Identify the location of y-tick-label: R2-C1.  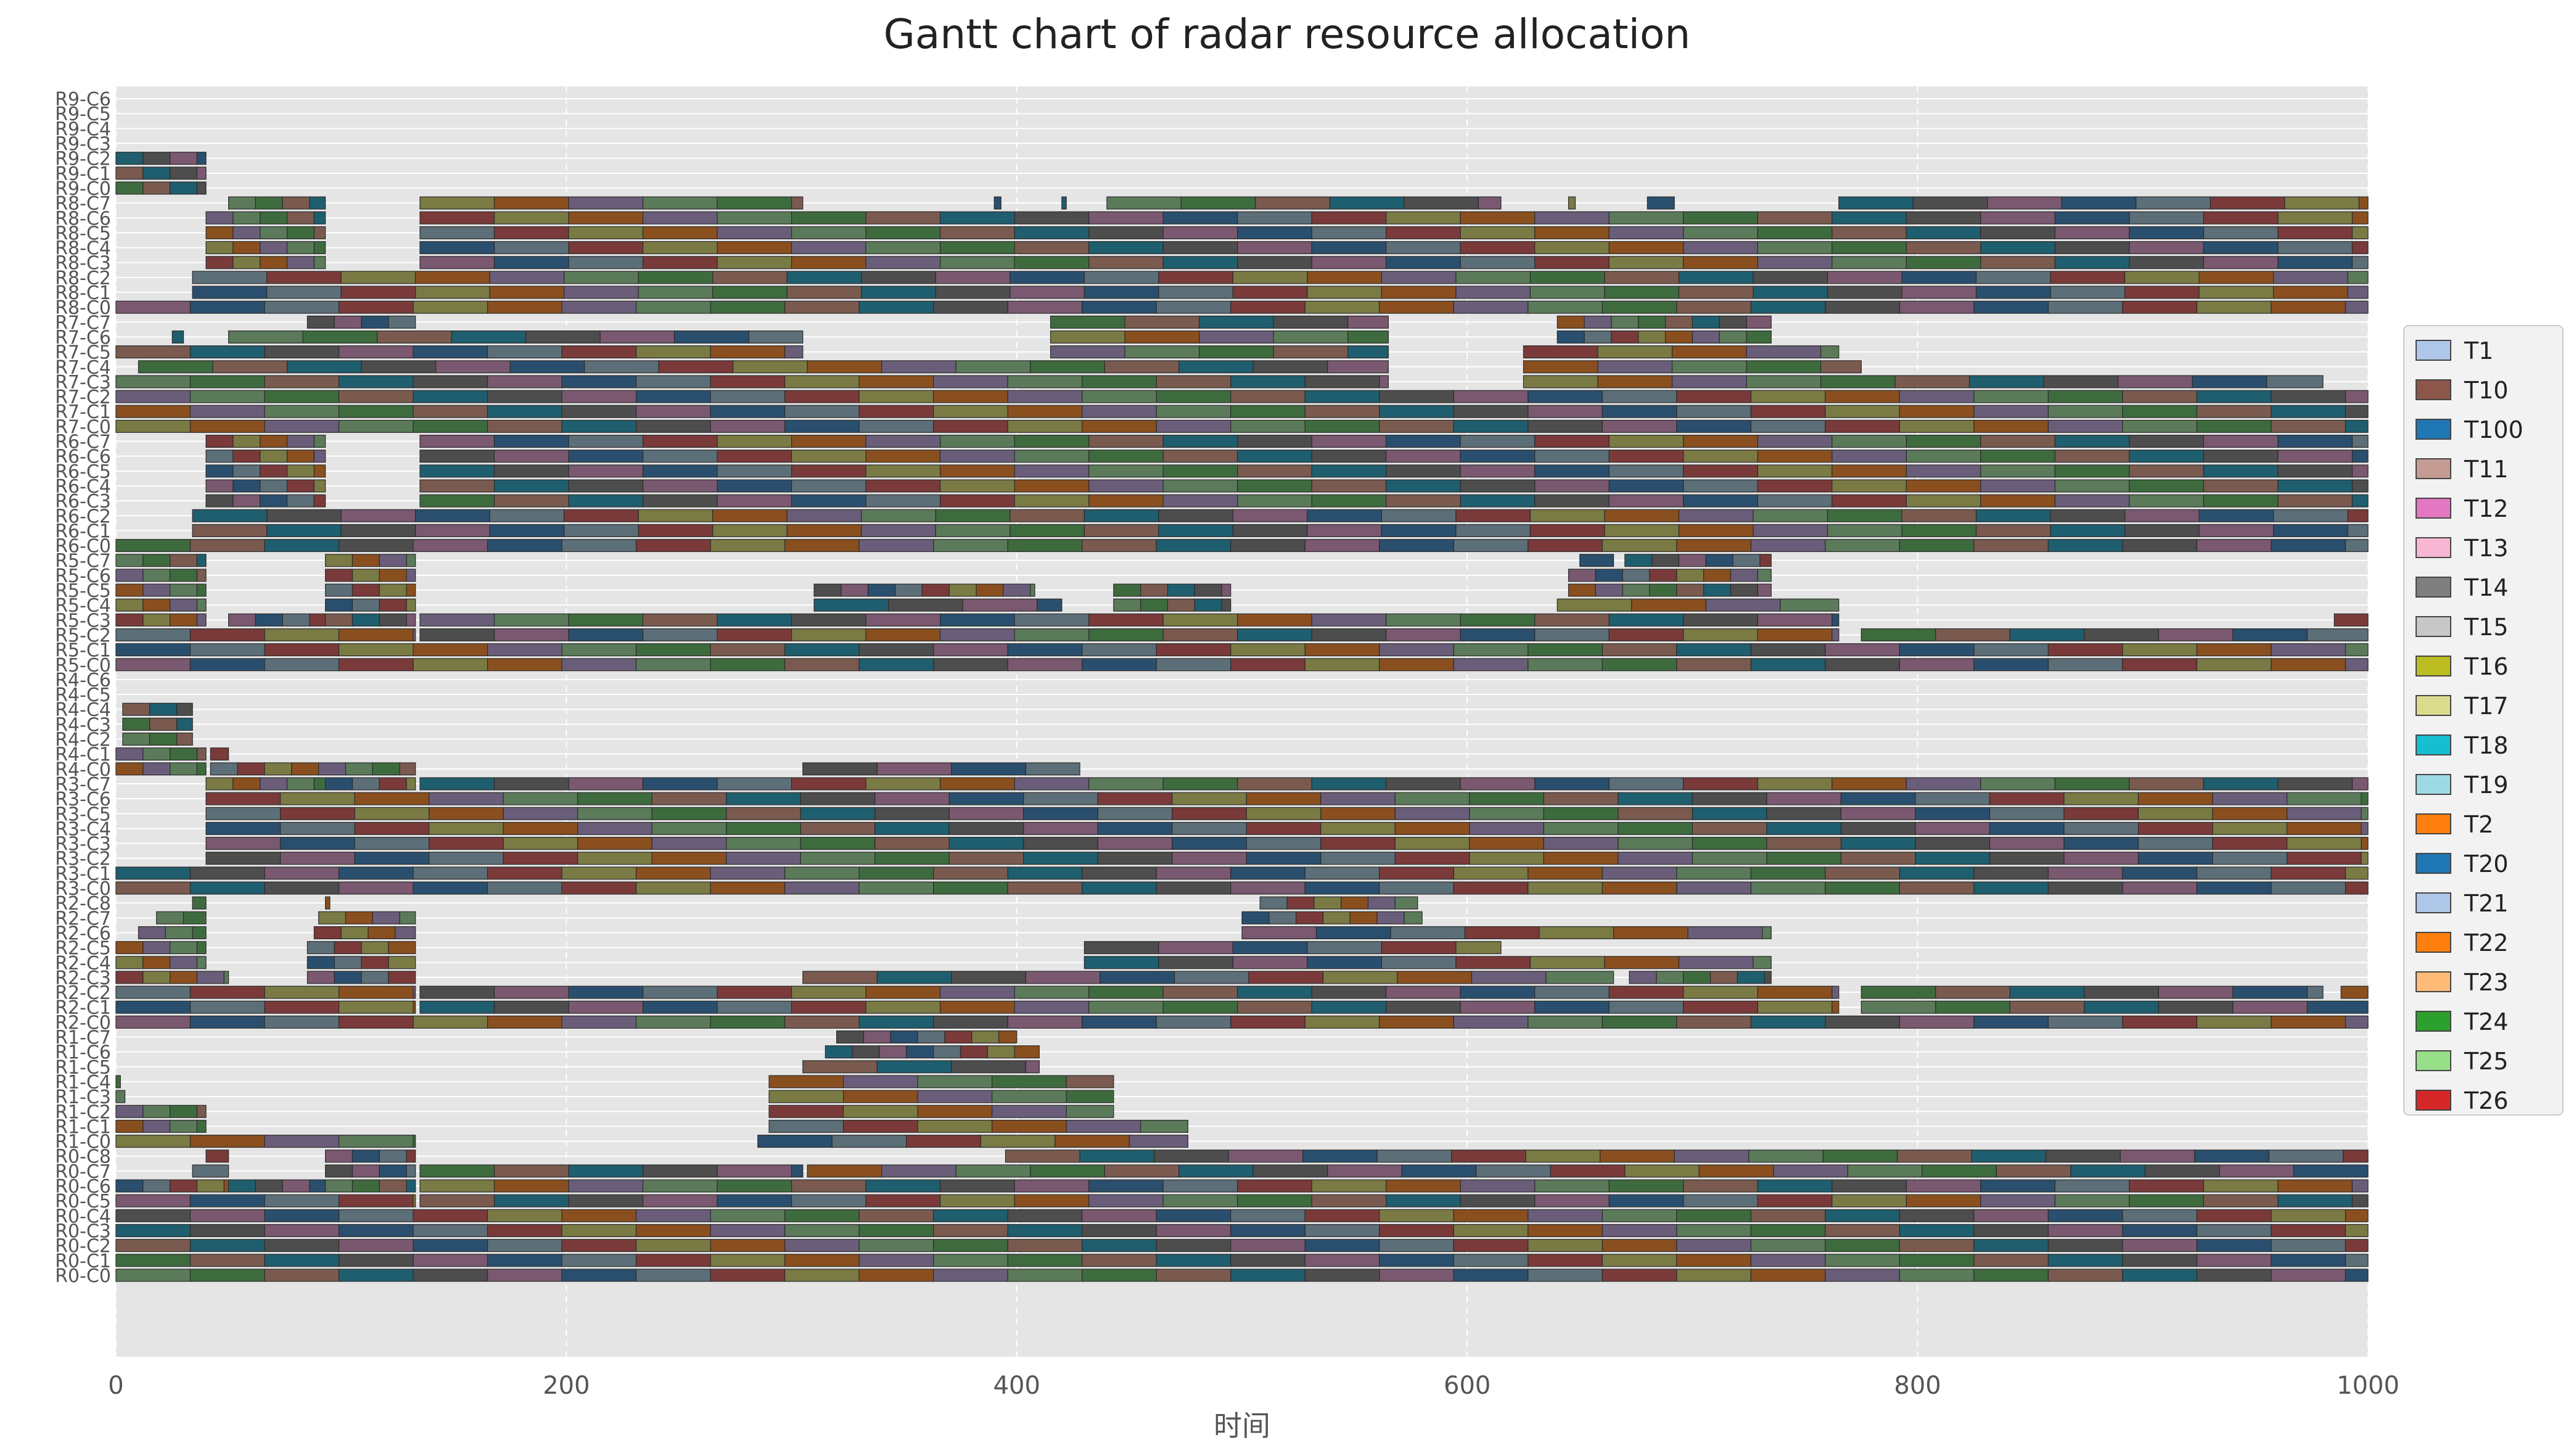
(83, 1008).